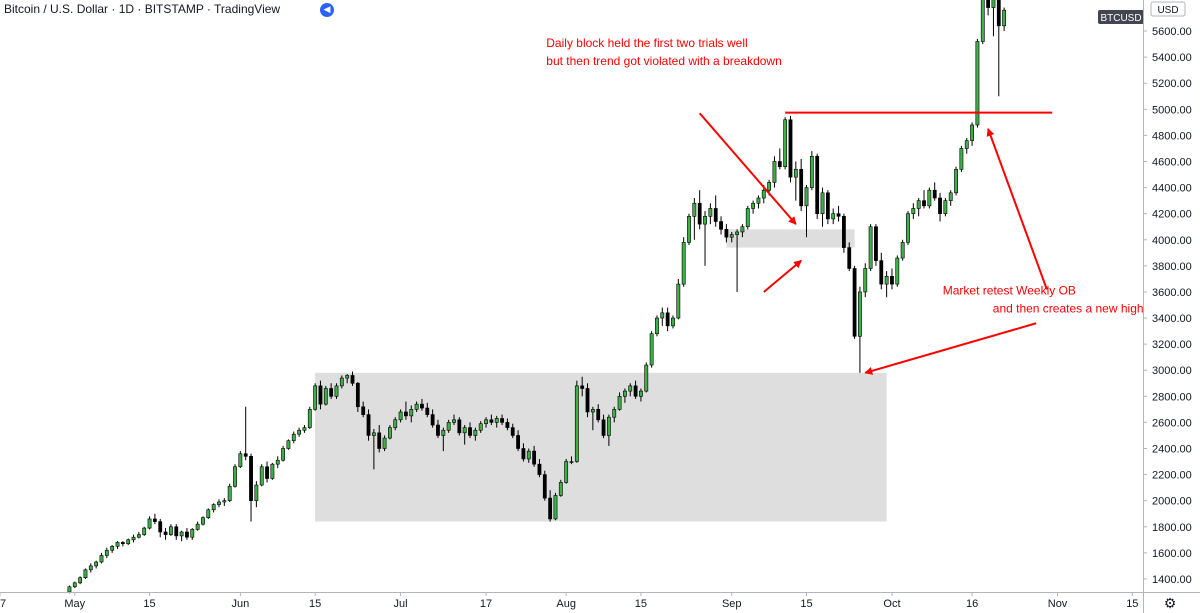 Image resolution: width=1200 pixels, height=613 pixels. I want to click on settings-gear-icon: ⚙, so click(1170, 604).